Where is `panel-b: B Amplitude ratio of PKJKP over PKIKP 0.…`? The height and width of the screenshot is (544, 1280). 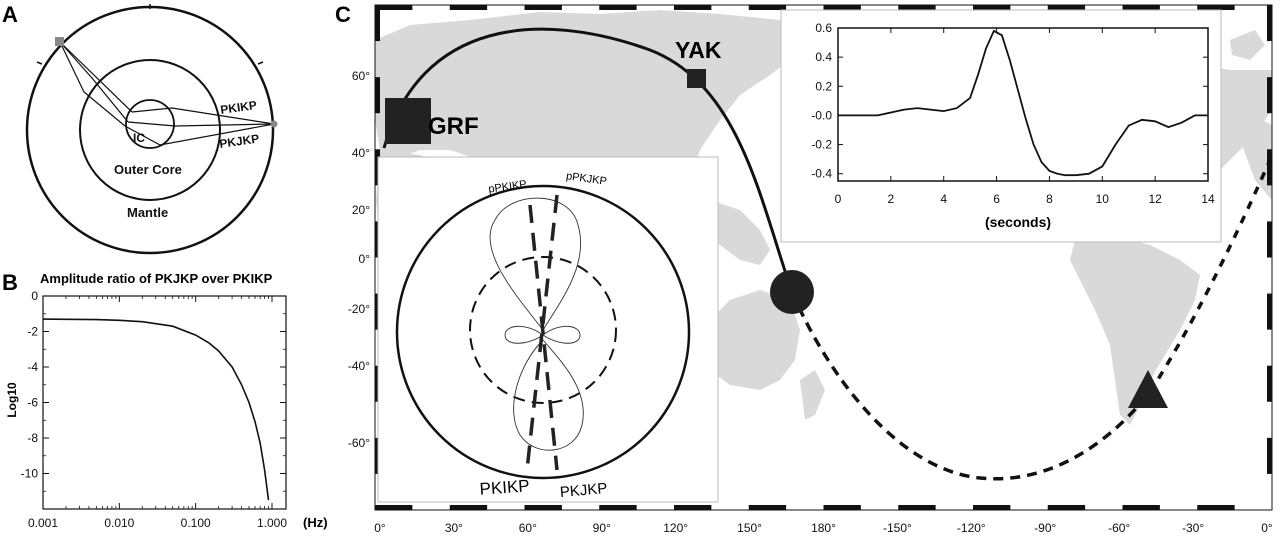
panel-b: B Amplitude ratio of PKJKP over PKIKP 0.… is located at coordinates (165, 400).